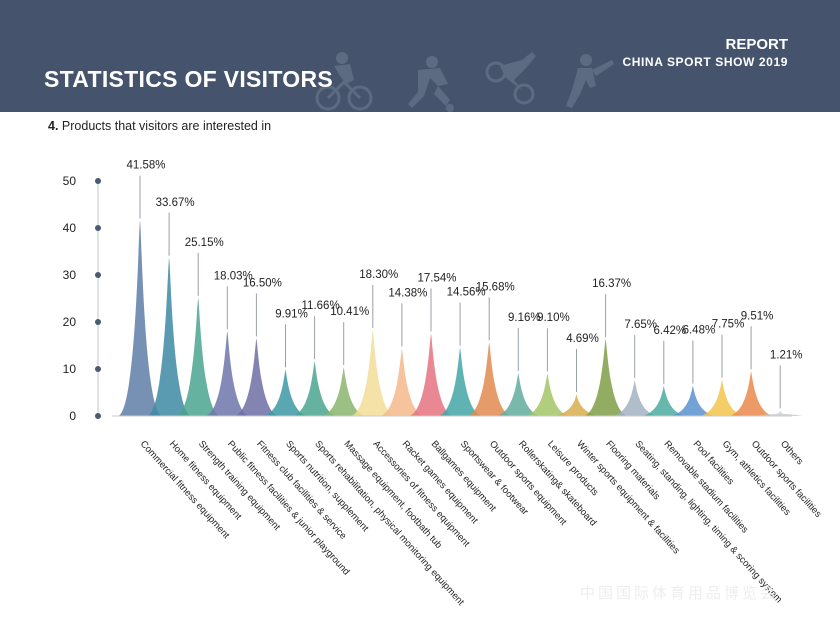 The height and width of the screenshot is (630, 840). Describe the element at coordinates (166, 126) in the screenshot. I see `section-title: Products that visitors are interested in` at that location.